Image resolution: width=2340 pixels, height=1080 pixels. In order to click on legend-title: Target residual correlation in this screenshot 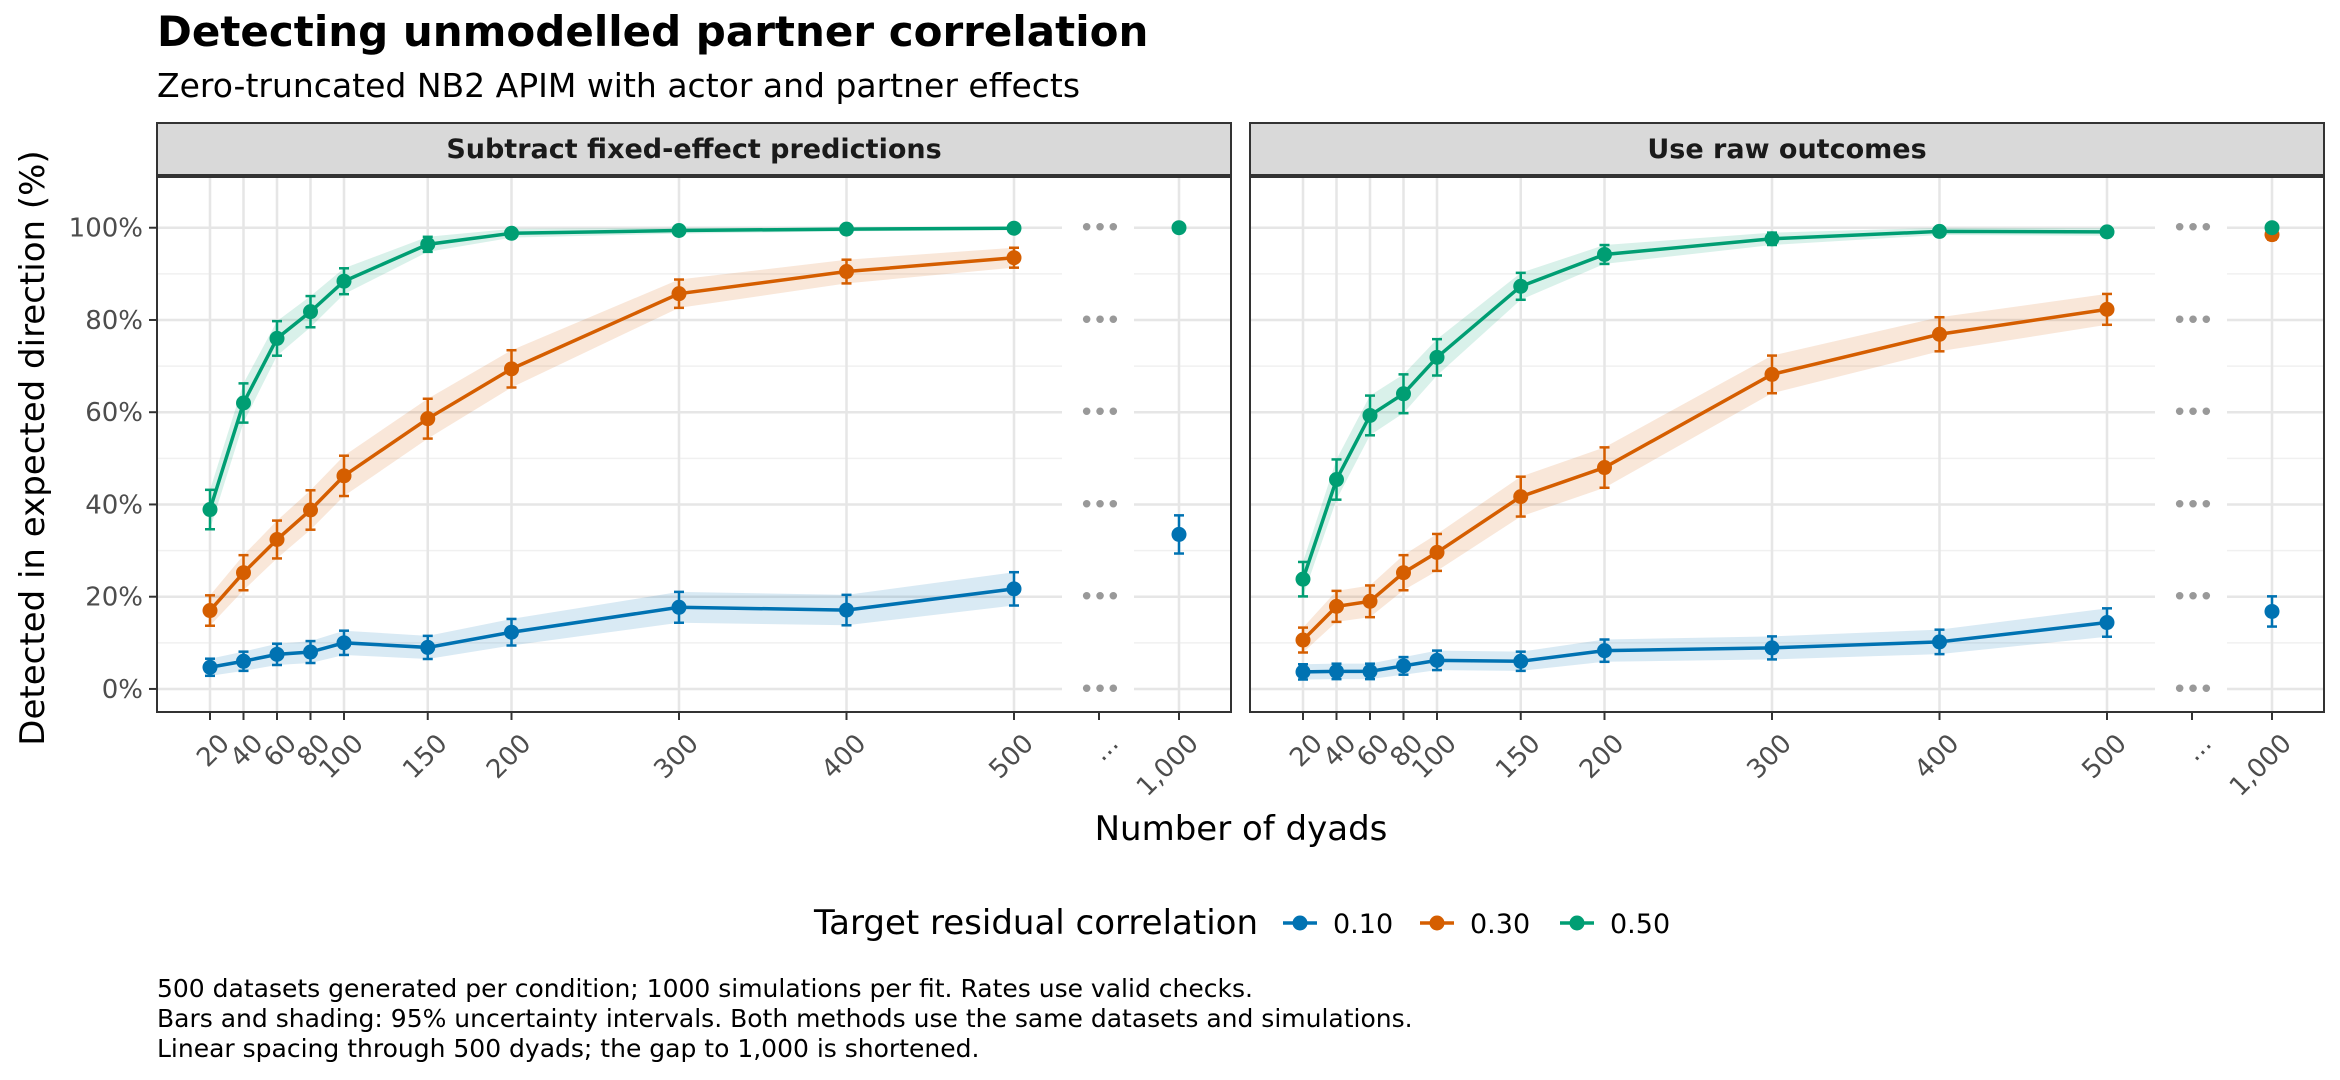, I will do `click(1035, 923)`.